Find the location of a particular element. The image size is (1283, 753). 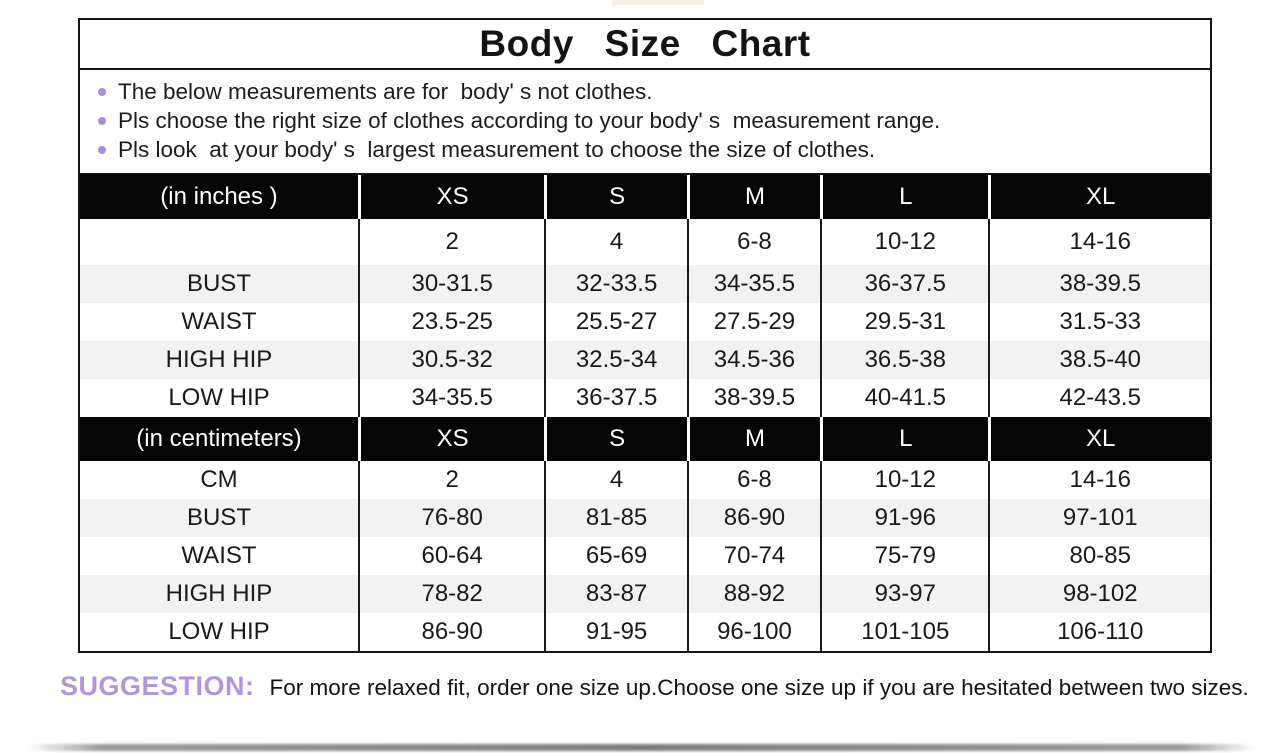

size-value-cell: 97-101 is located at coordinates (1099, 518).